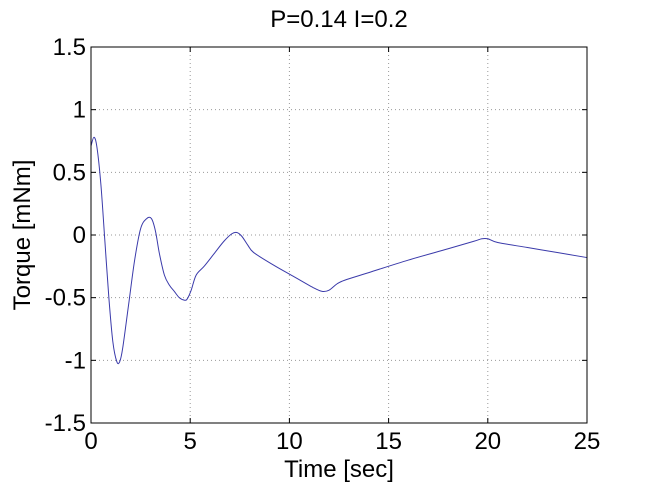 This screenshot has height=493, width=649. I want to click on chart-title: P=0.14 I=0.2, so click(338, 19).